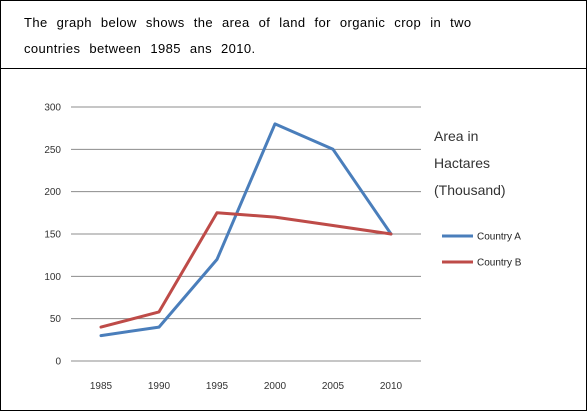  Describe the element at coordinates (391, 386) in the screenshot. I see `x-tick-label-2010: 2010` at that location.